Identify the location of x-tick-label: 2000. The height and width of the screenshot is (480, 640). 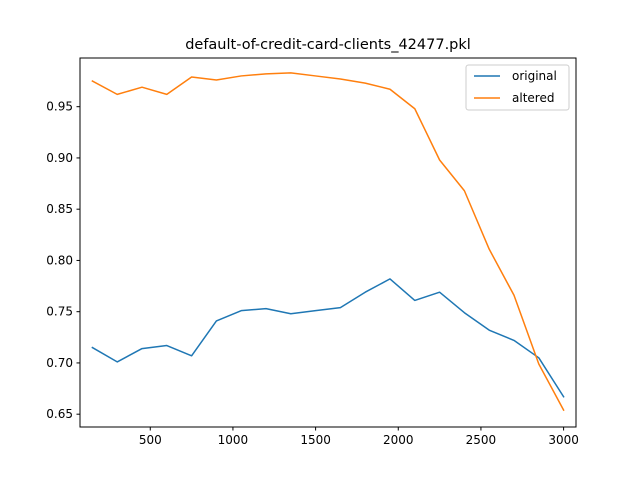
(398, 440).